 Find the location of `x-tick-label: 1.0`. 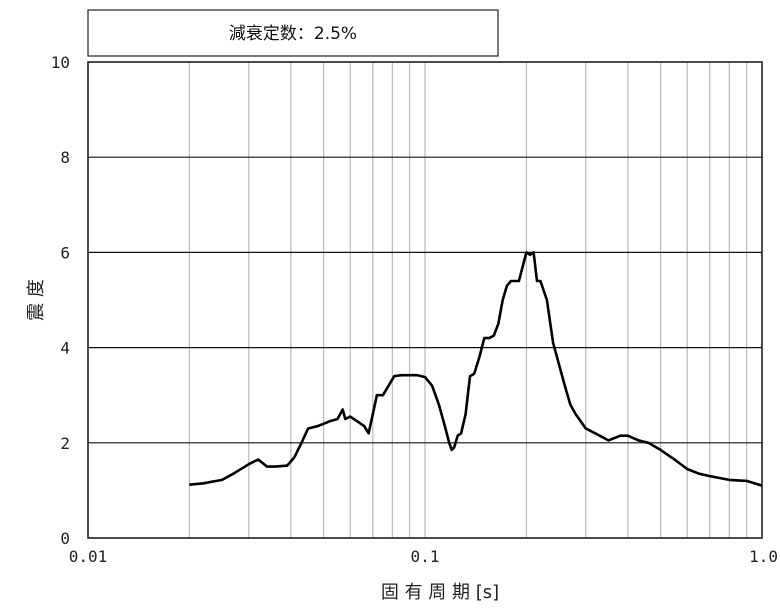

x-tick-label: 1.0 is located at coordinates (763, 556).